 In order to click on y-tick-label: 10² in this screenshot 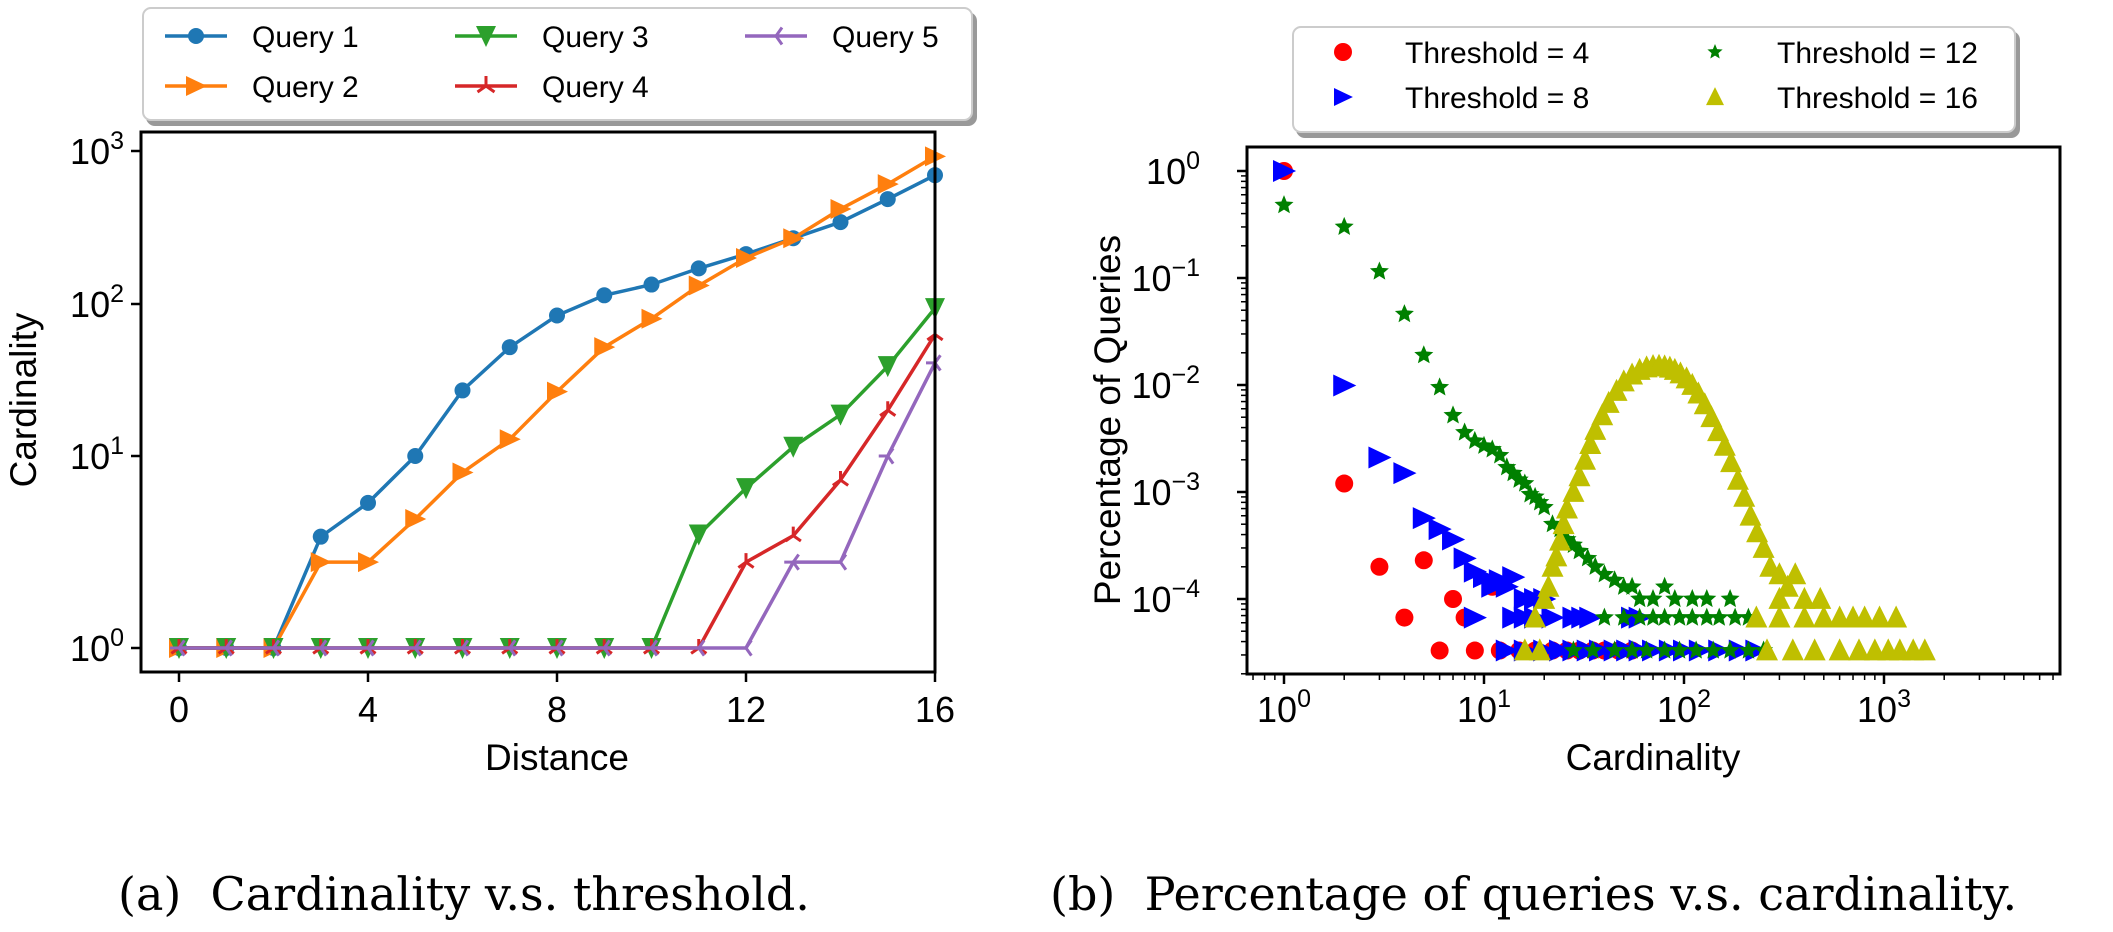, I will do `click(97, 302)`.